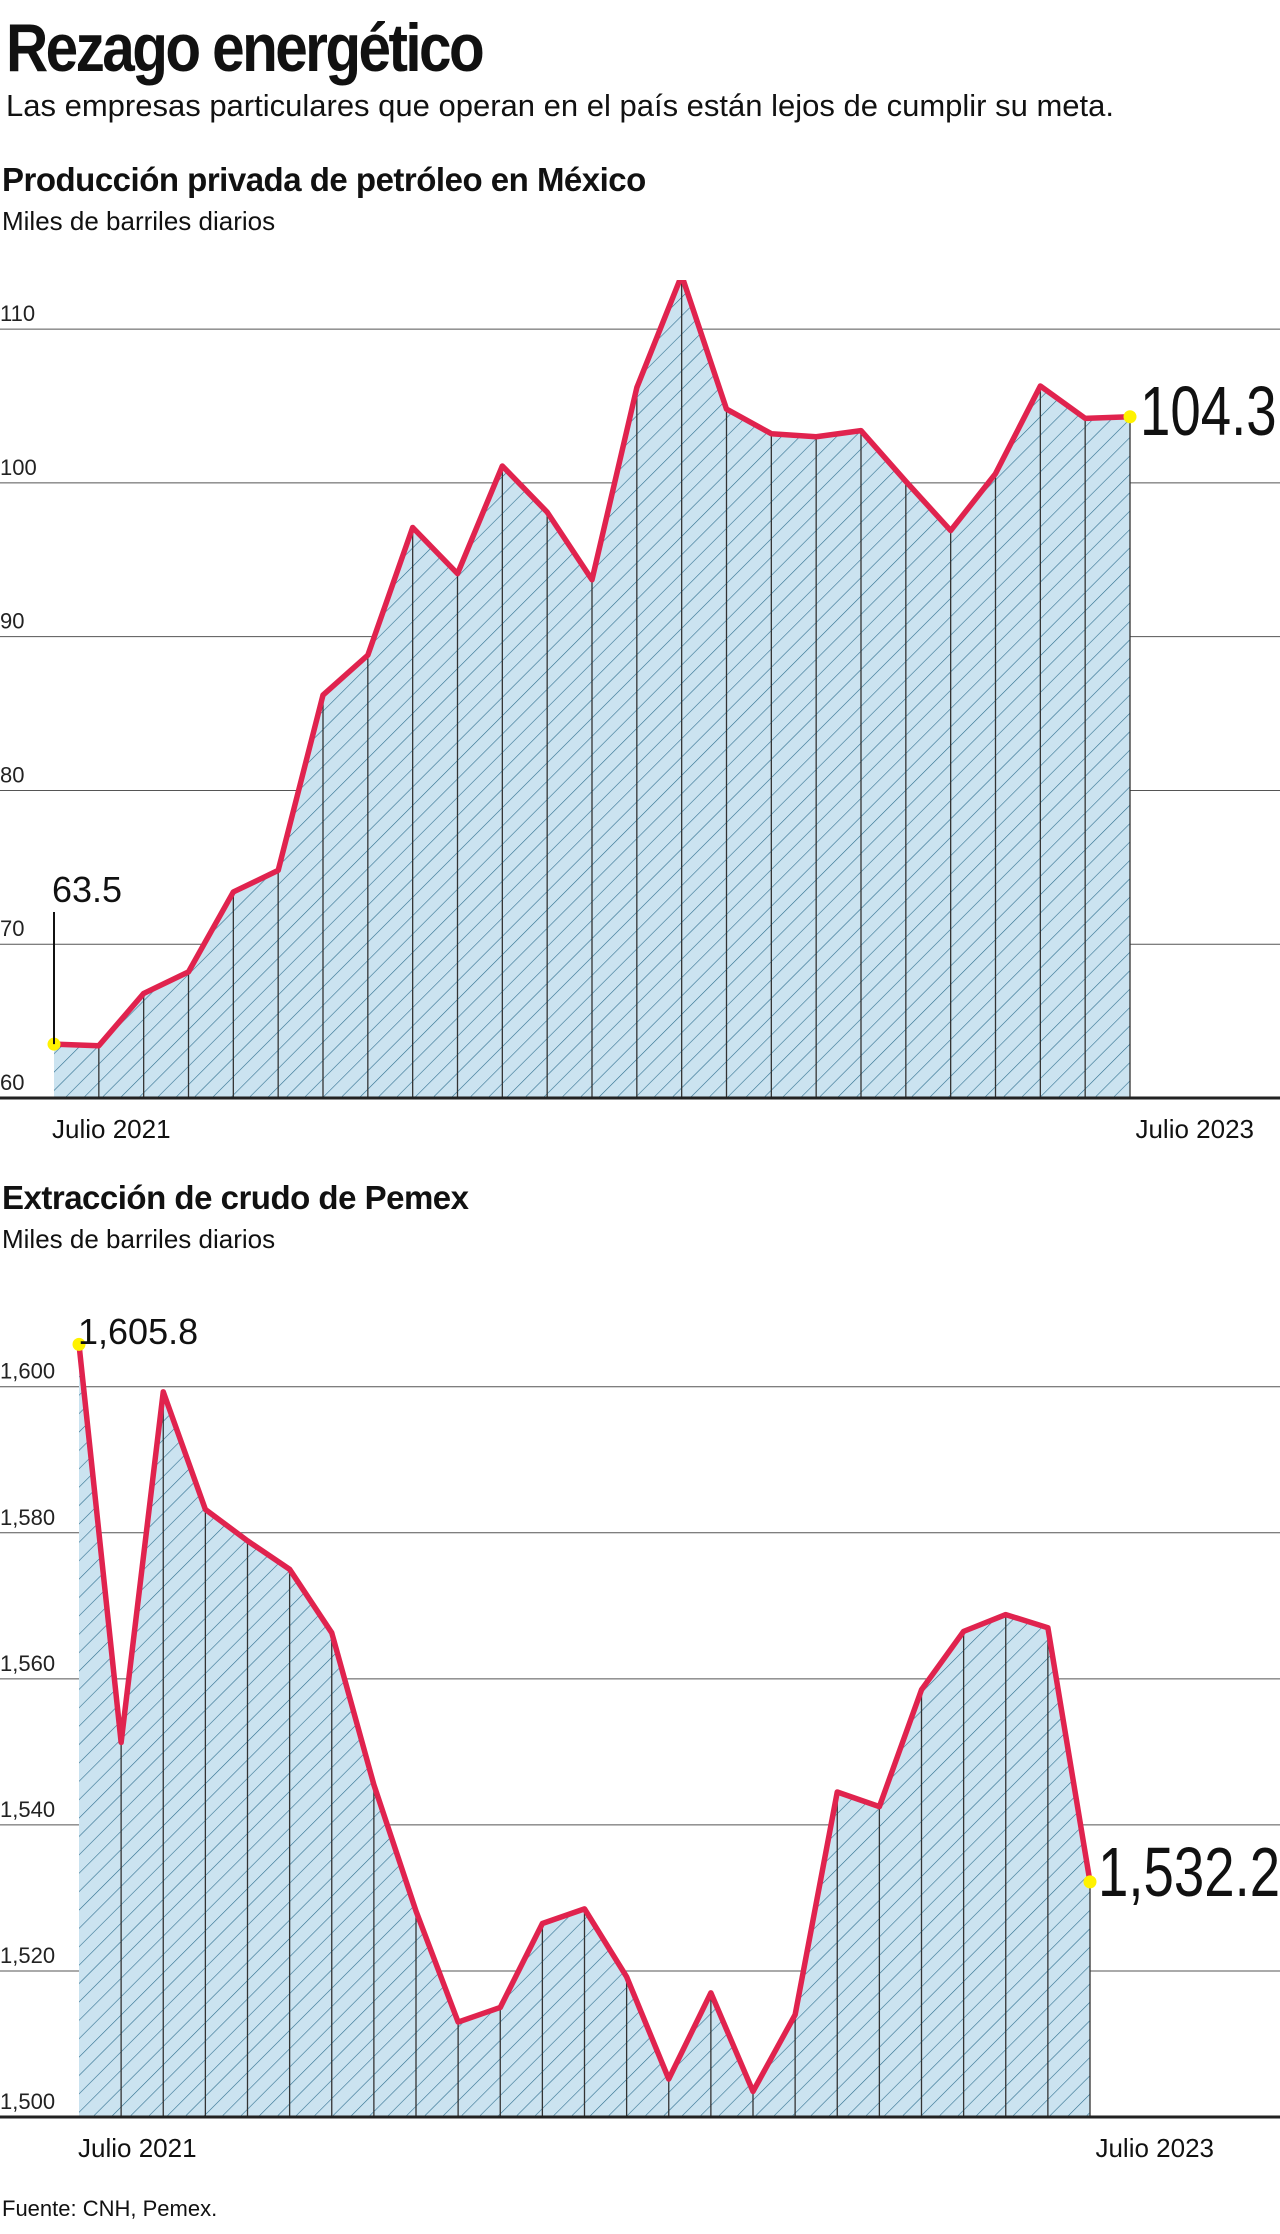 The width and height of the screenshot is (1280, 2234). What do you see at coordinates (1189, 1872) in the screenshot?
I see `last-value-label: 1,532.2` at bounding box center [1189, 1872].